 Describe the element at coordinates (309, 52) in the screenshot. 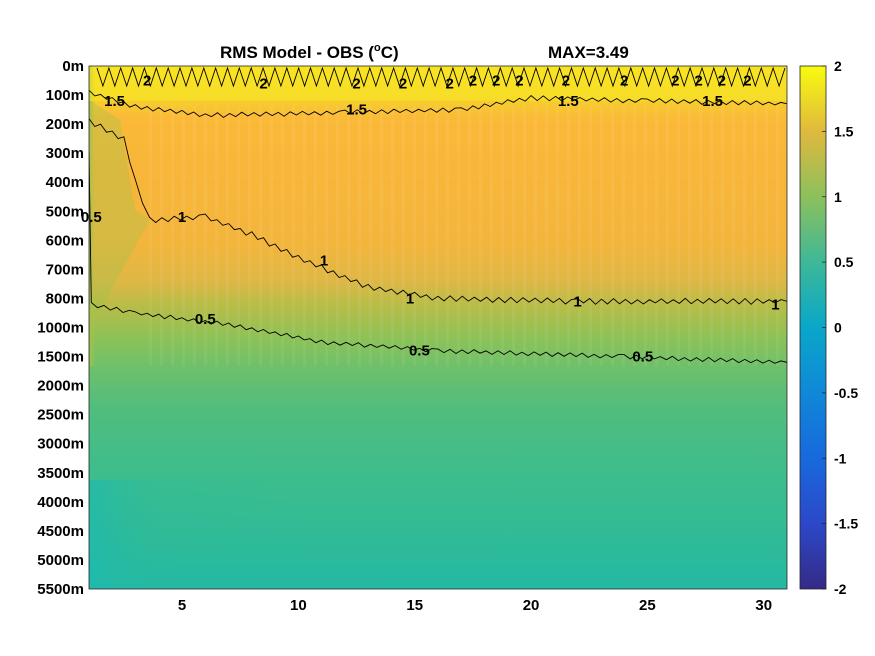

I see `chart-title: RMS Model - OBS (oC)` at that location.